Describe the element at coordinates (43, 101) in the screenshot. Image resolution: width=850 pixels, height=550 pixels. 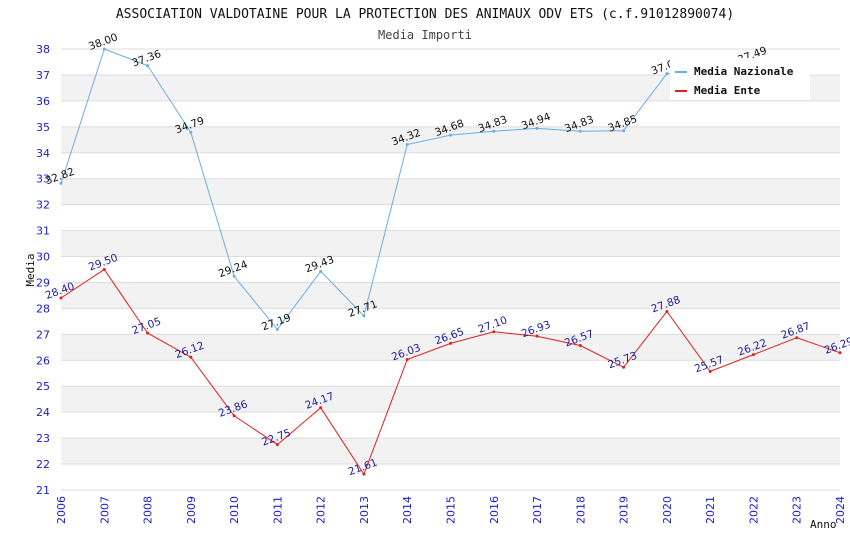
I see `y-tick-label: 36` at that location.